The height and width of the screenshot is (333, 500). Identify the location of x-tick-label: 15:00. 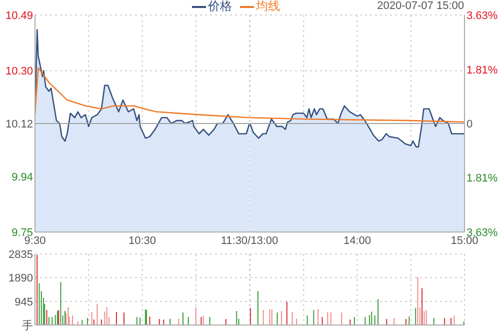
(464, 240).